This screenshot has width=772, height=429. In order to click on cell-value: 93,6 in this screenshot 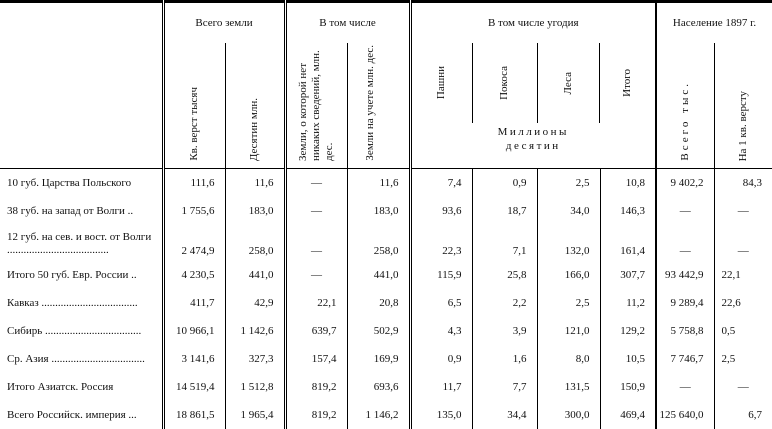, I will do `click(440, 211)`.